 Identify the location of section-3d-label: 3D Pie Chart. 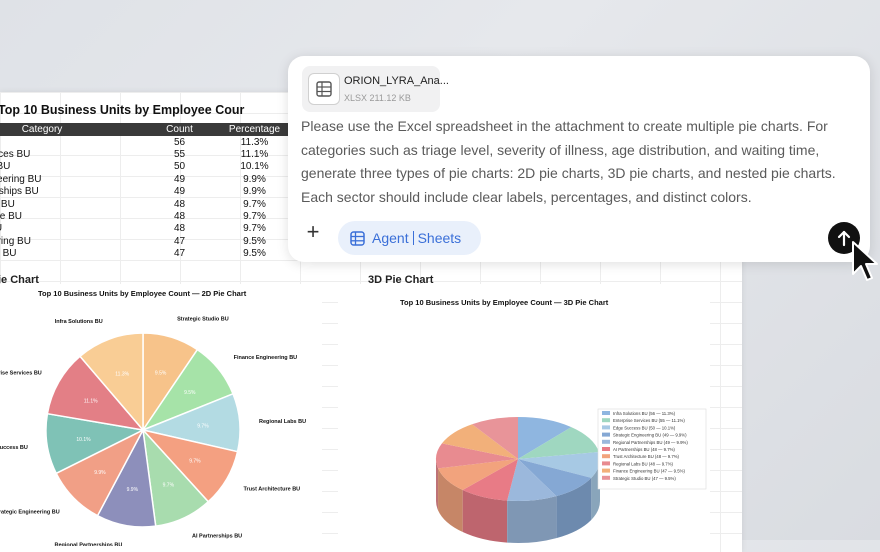
(401, 280).